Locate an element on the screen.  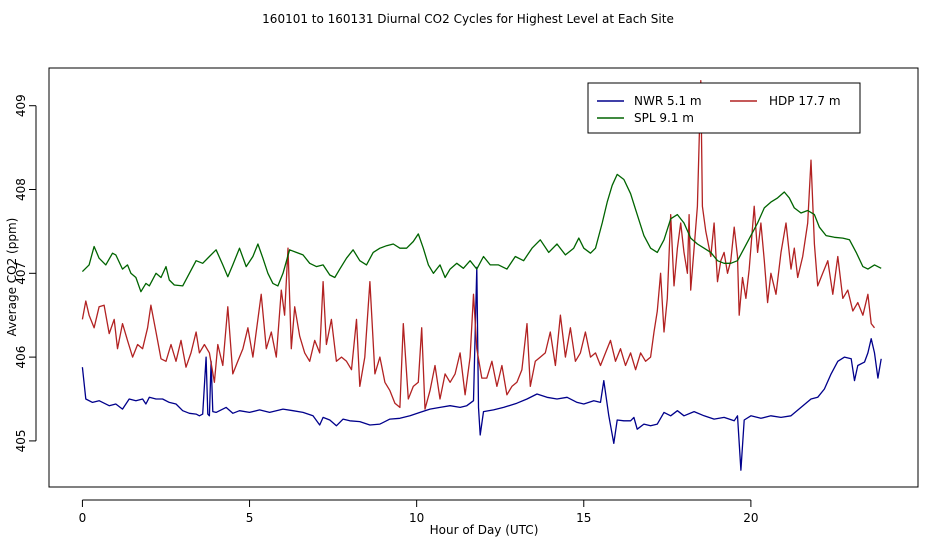
legend-box is located at coordinates (724, 108).